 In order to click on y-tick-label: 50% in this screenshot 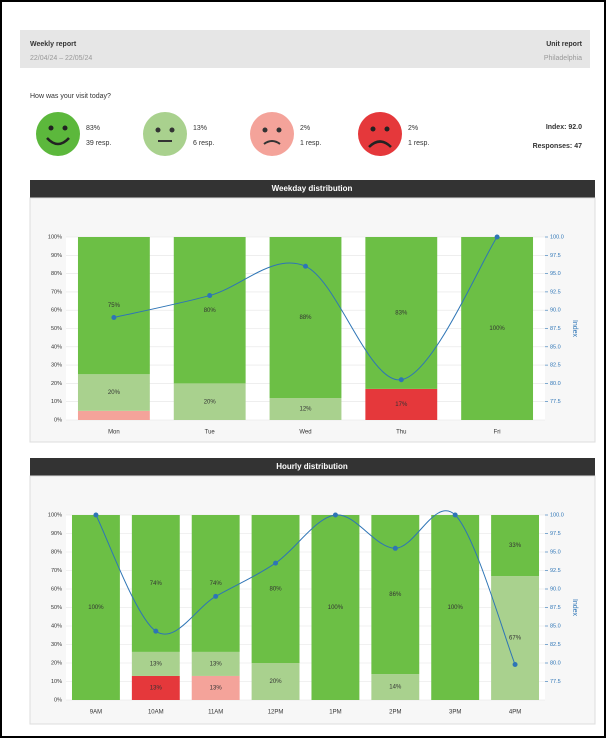, I will do `click(56, 608)`.